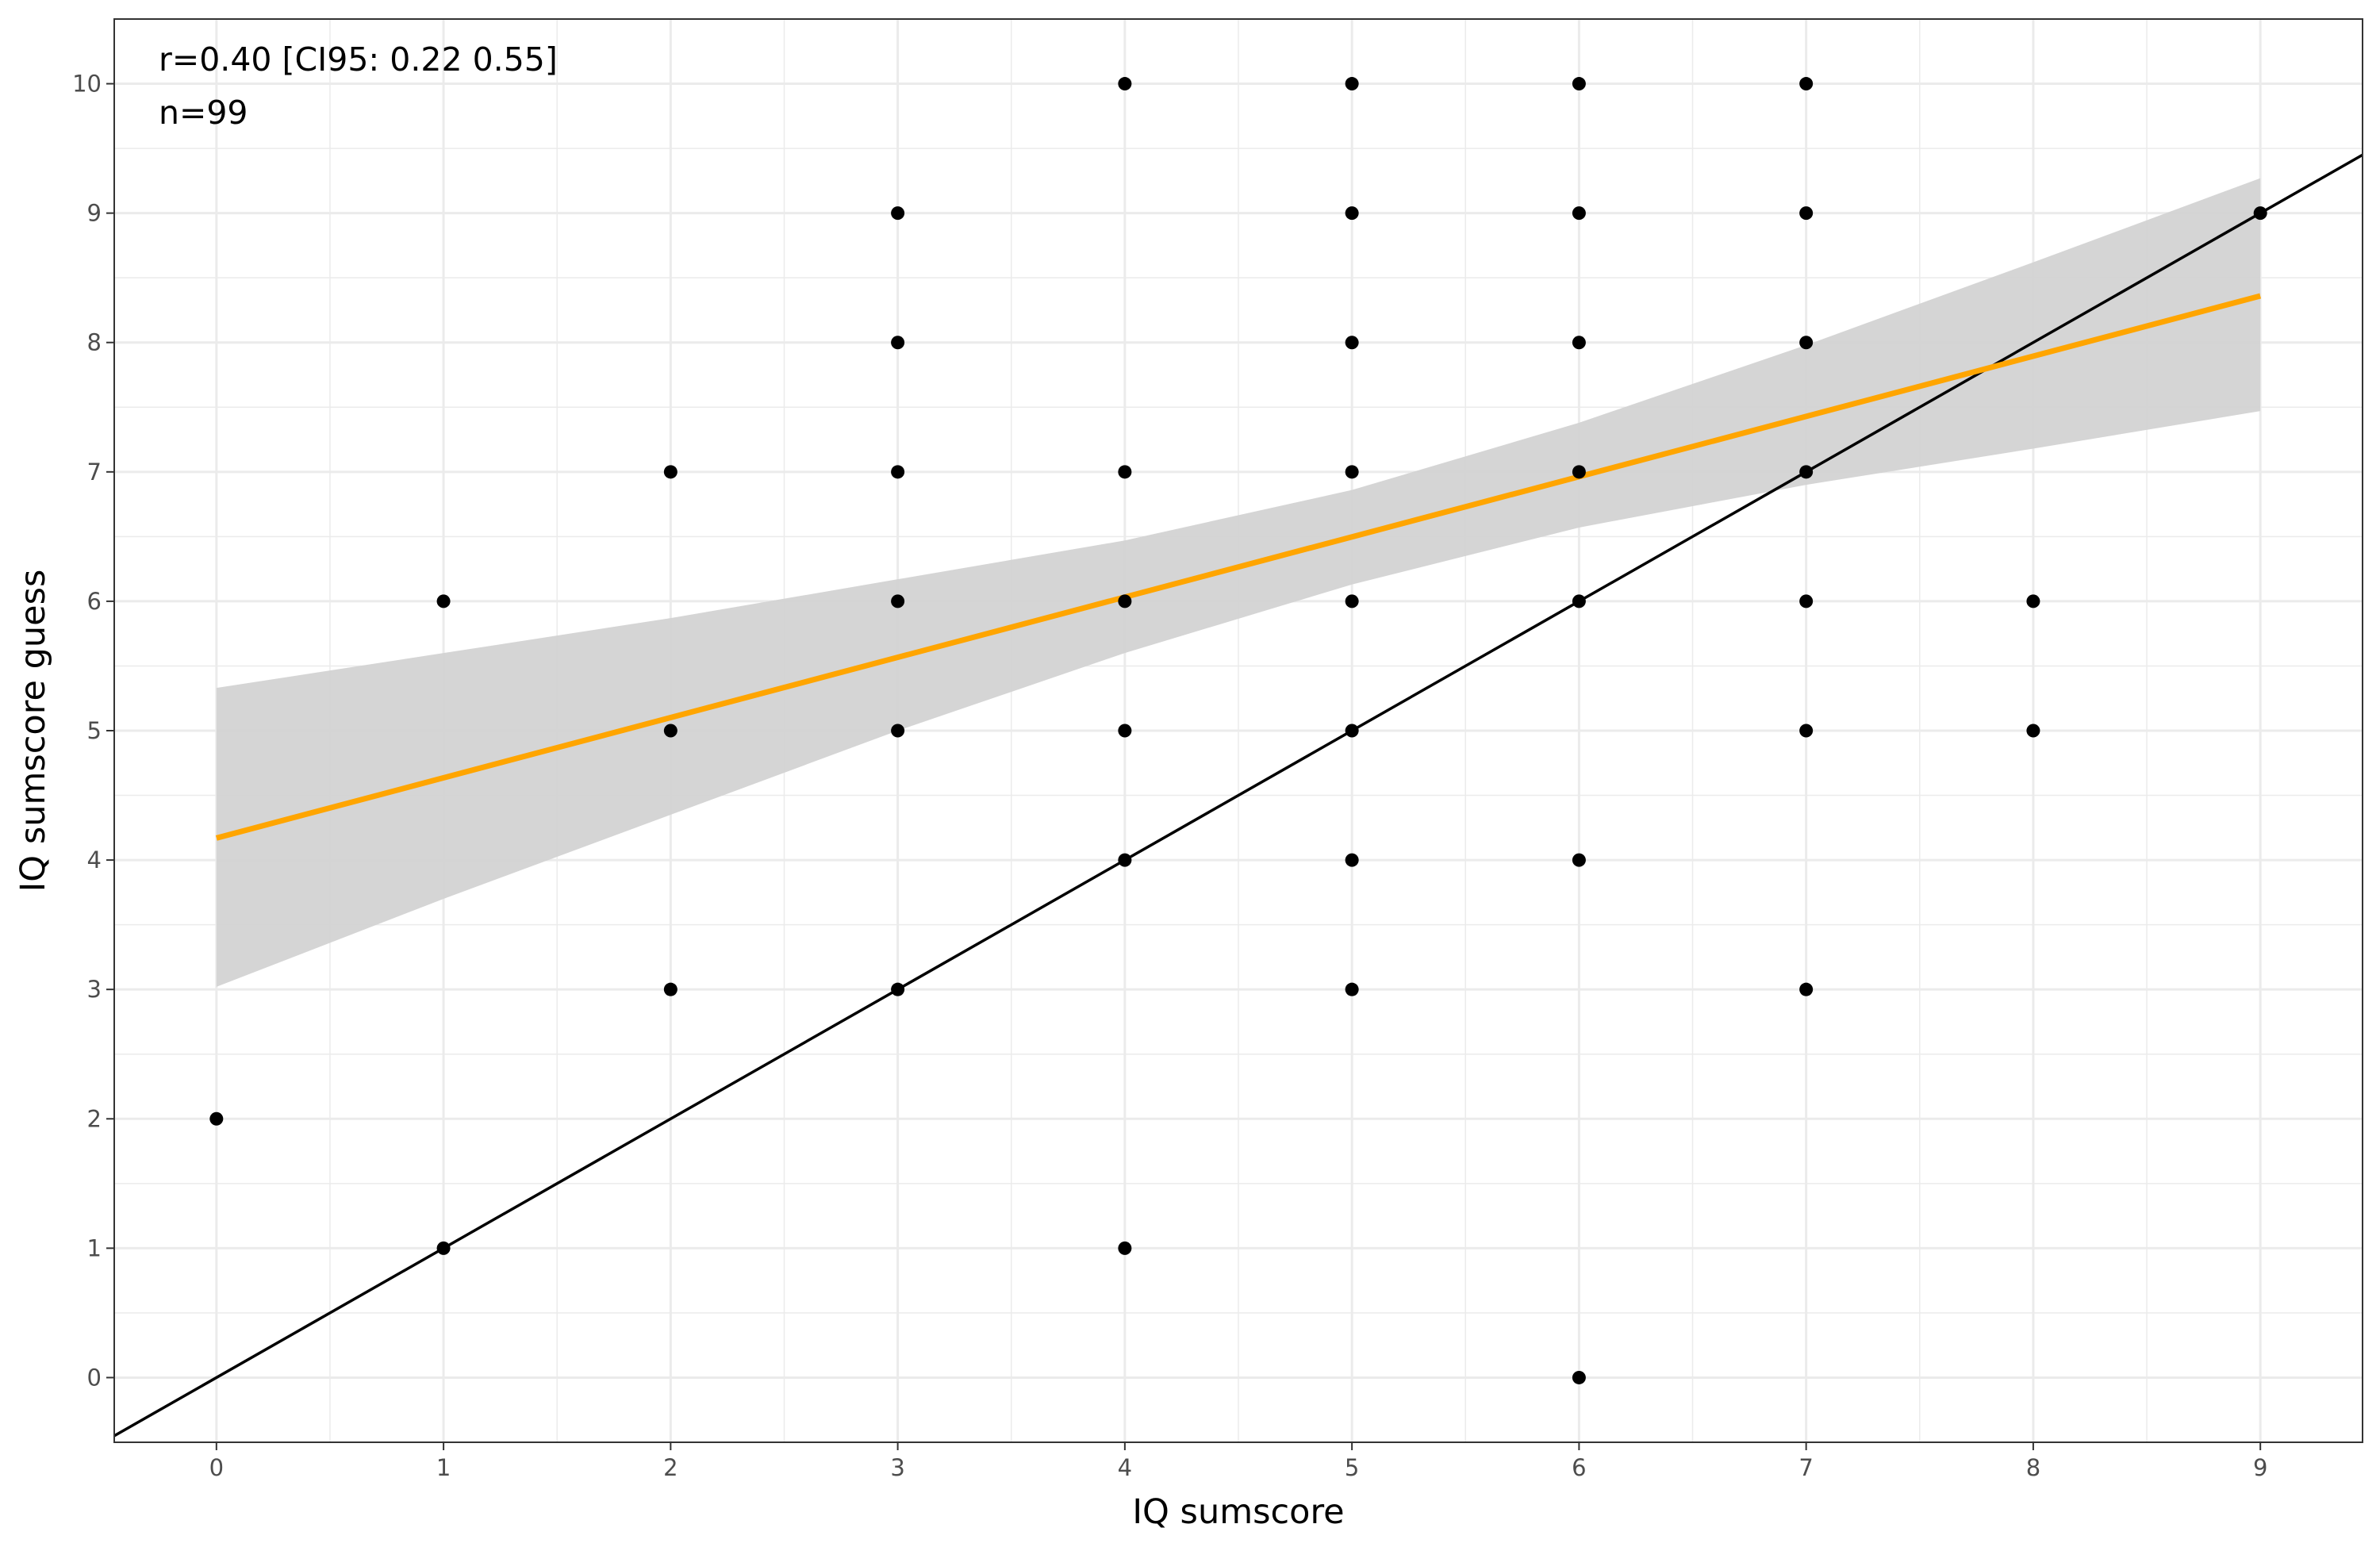  What do you see at coordinates (1579, 1467) in the screenshot?
I see `x-tick-label: 6` at bounding box center [1579, 1467].